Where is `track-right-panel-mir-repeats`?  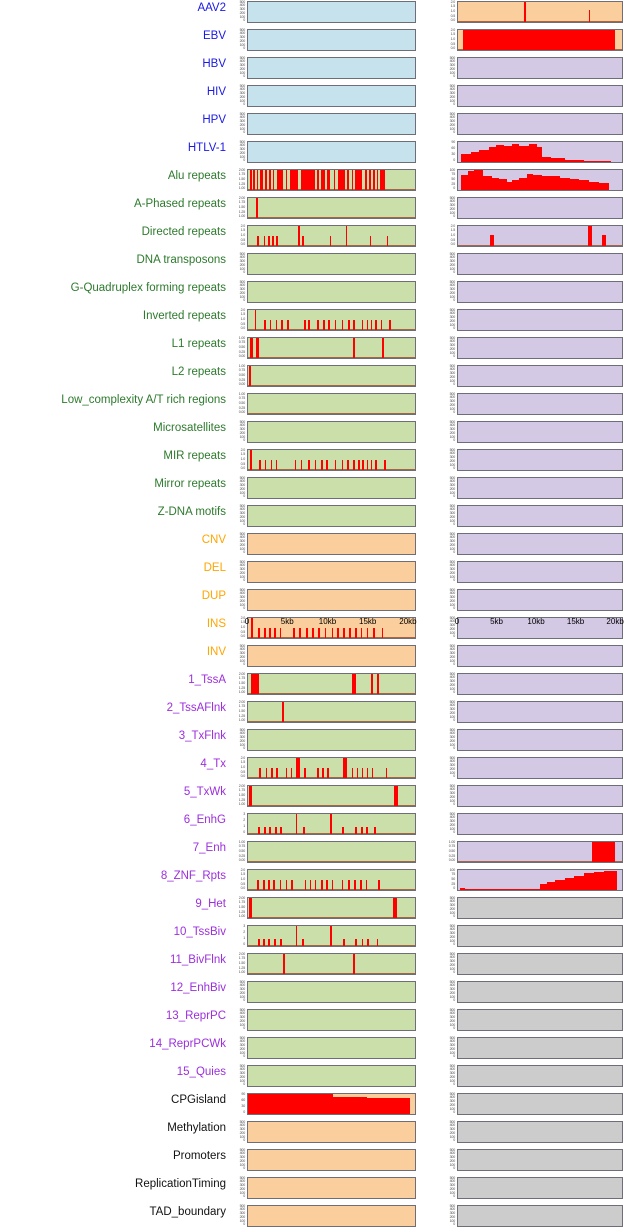
track-right-panel-mir-repeats is located at coordinates (540, 460).